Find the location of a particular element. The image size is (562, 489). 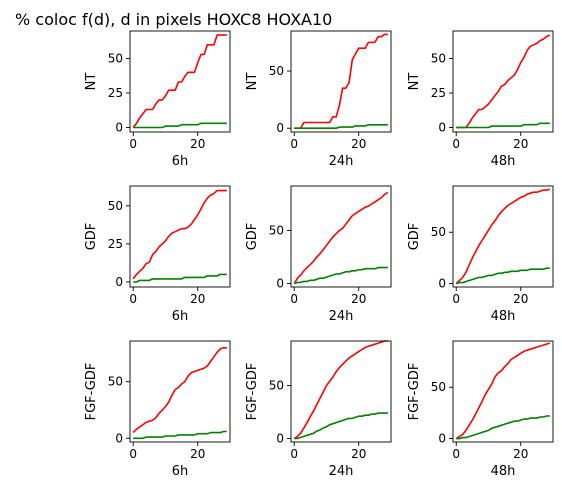

chart-panel: 0 20 0 25 50 6h NT is located at coordinates (157, 99).